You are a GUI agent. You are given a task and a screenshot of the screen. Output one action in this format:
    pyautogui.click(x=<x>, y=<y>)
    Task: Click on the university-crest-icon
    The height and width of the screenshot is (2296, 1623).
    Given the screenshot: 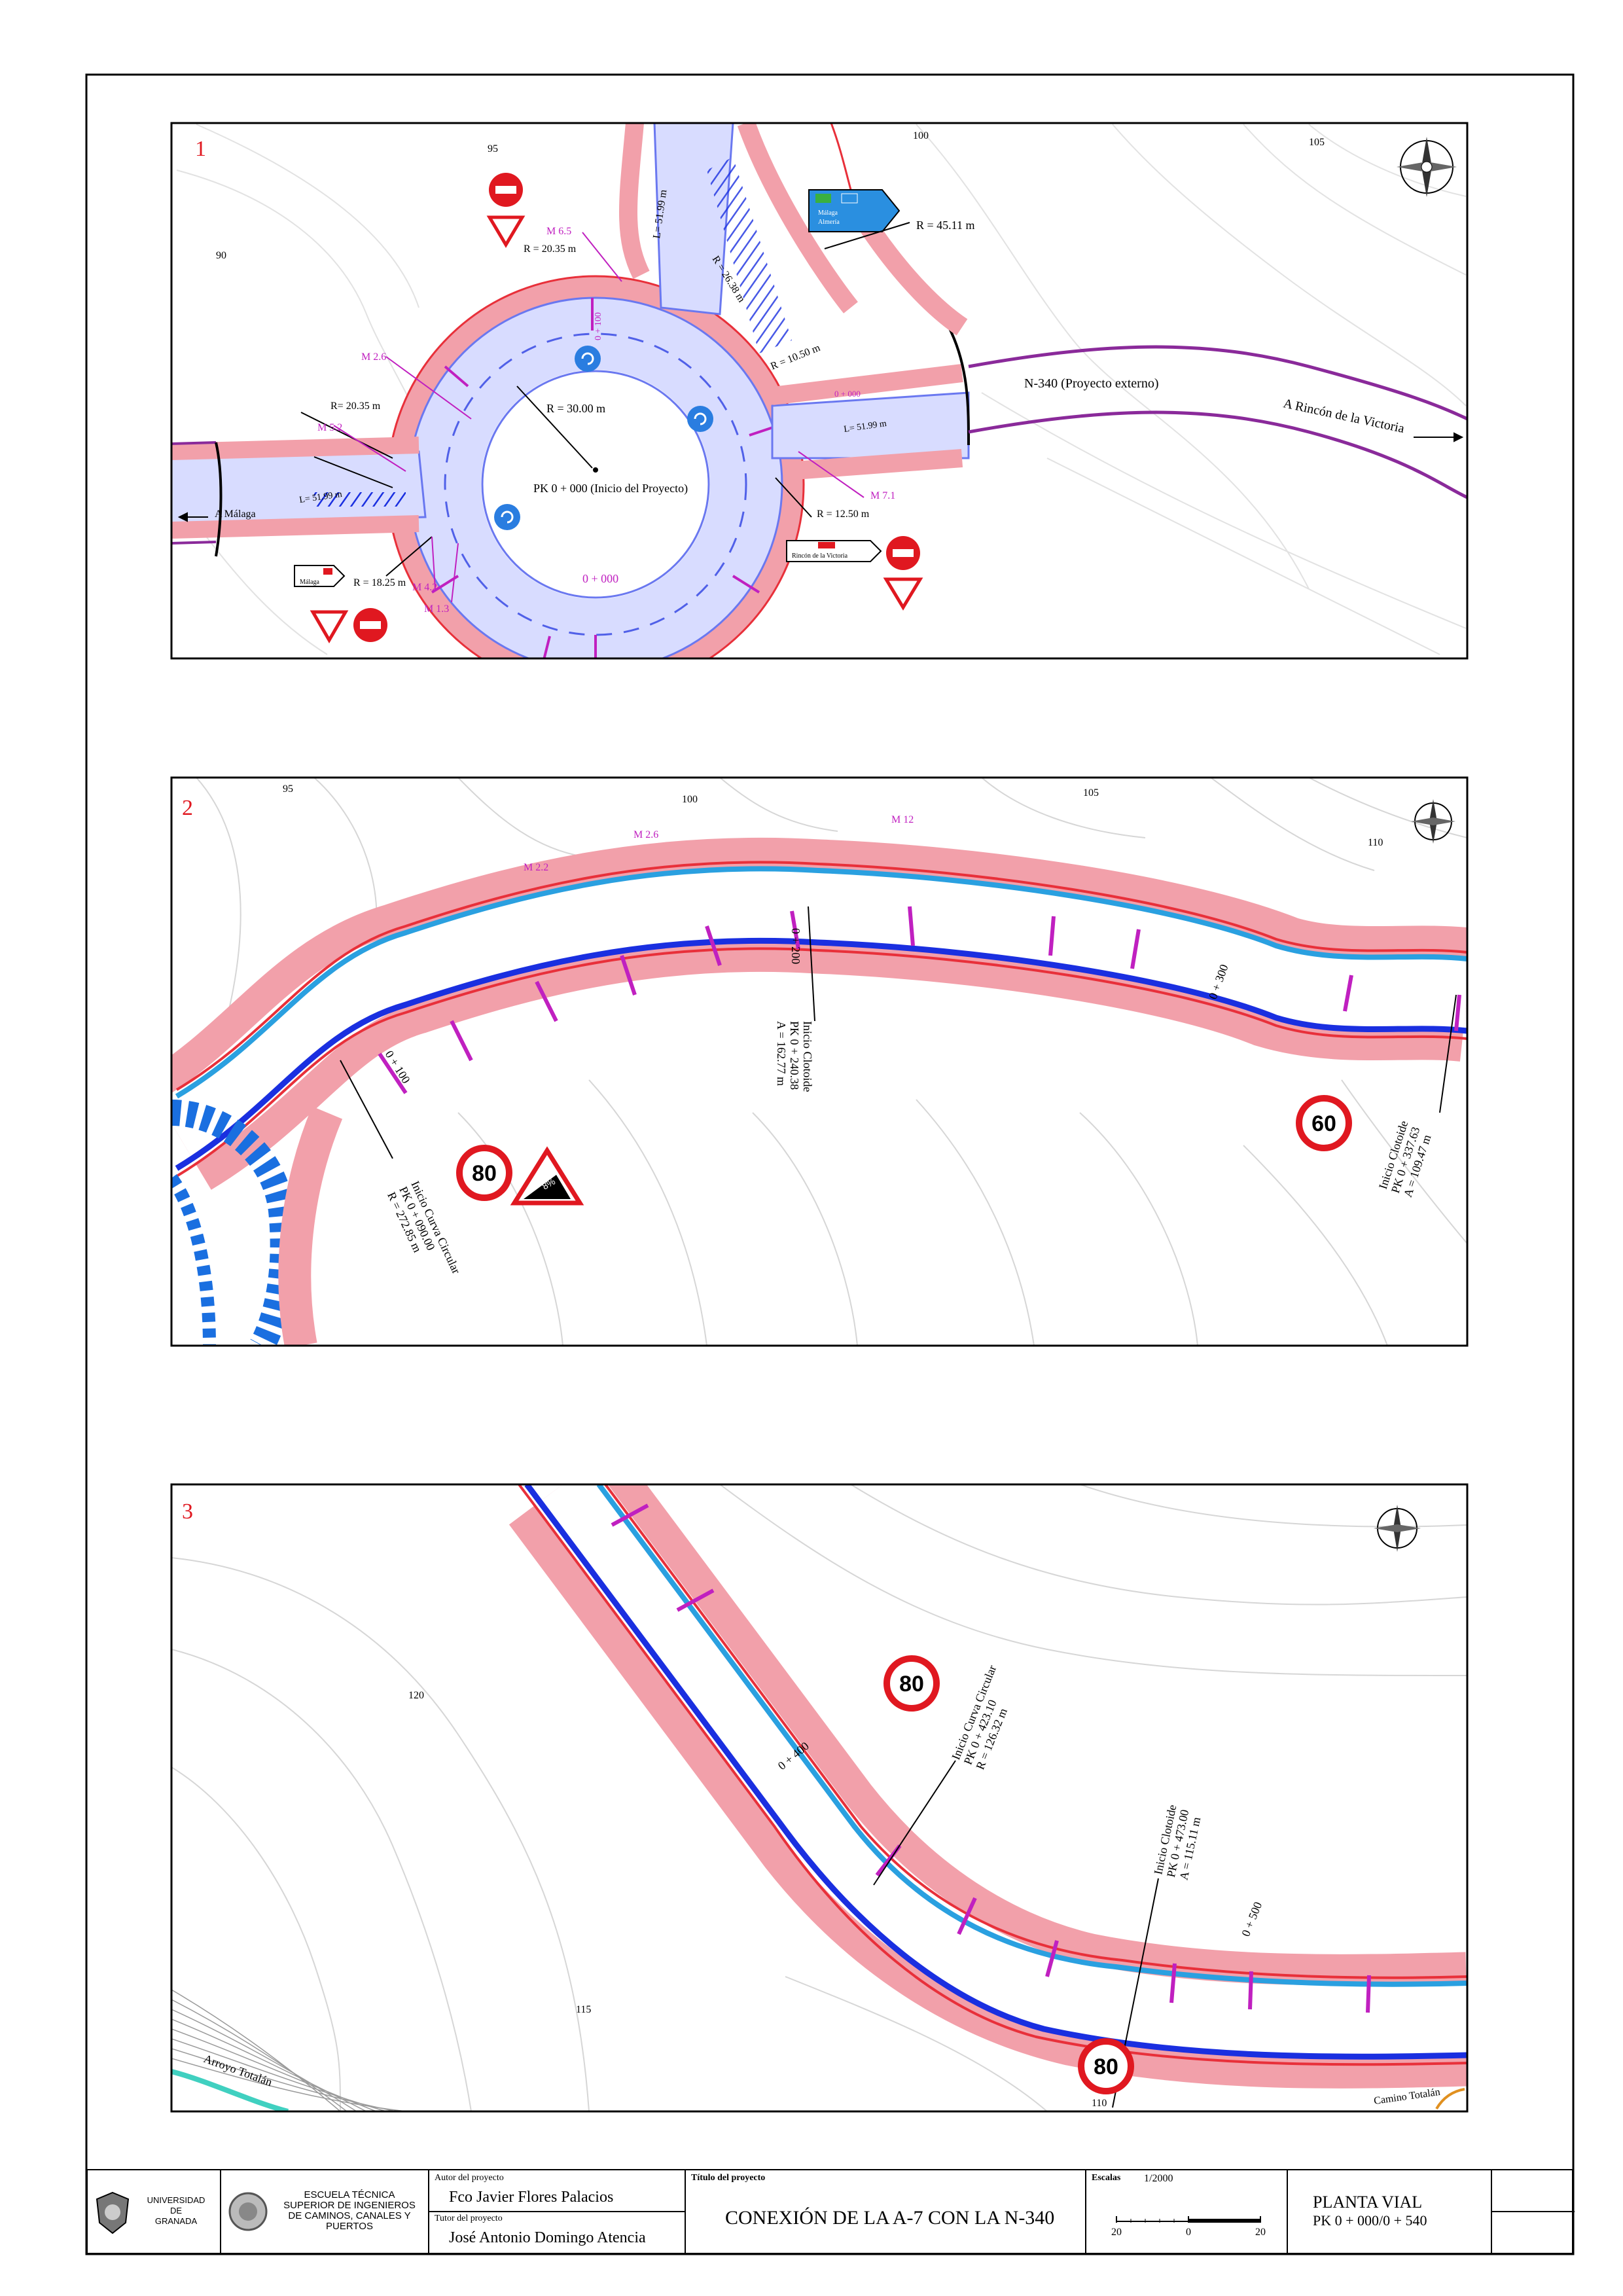 What is the action you would take?
    pyautogui.click(x=113, y=2212)
    